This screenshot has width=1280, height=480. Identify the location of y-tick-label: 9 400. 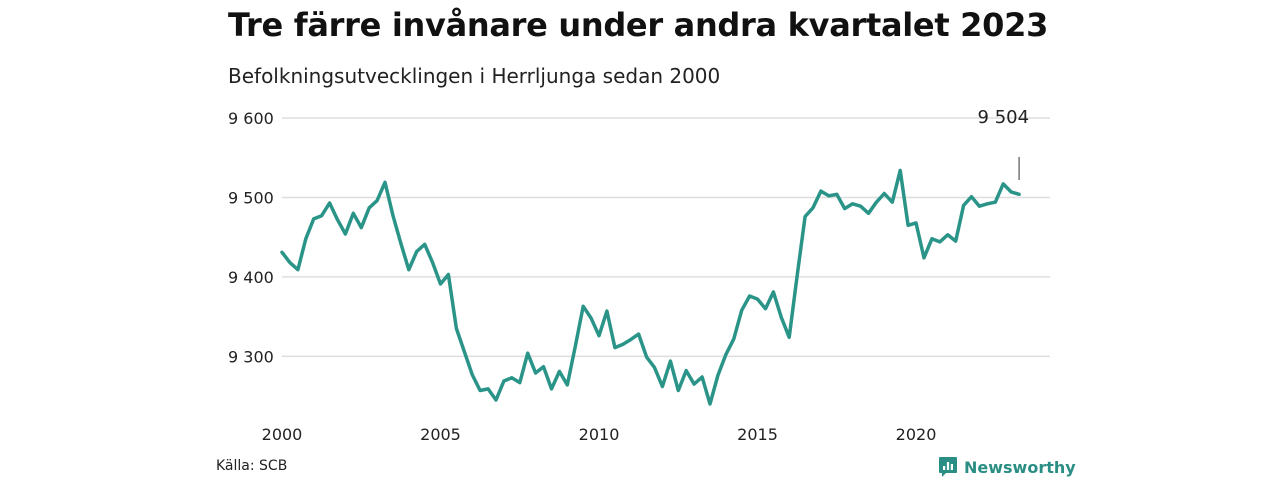
(251, 277).